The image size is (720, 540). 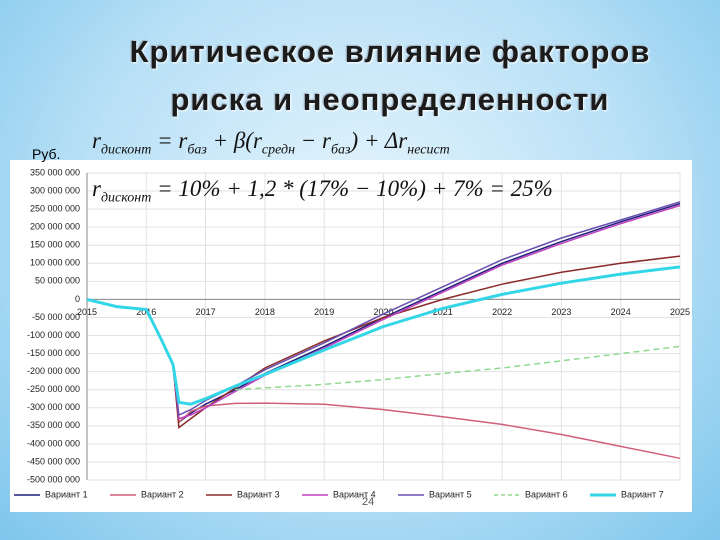 I want to click on page-number: 24, so click(x=368, y=502).